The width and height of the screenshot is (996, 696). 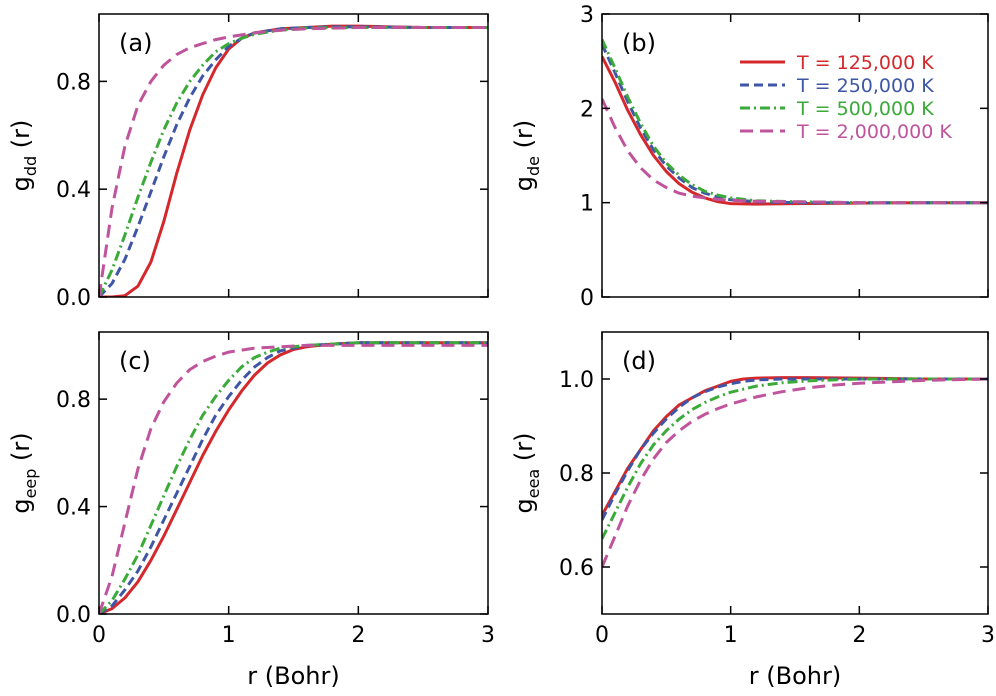 What do you see at coordinates (526, 155) in the screenshot?
I see `panel-b-ylabel: gde (r)` at bounding box center [526, 155].